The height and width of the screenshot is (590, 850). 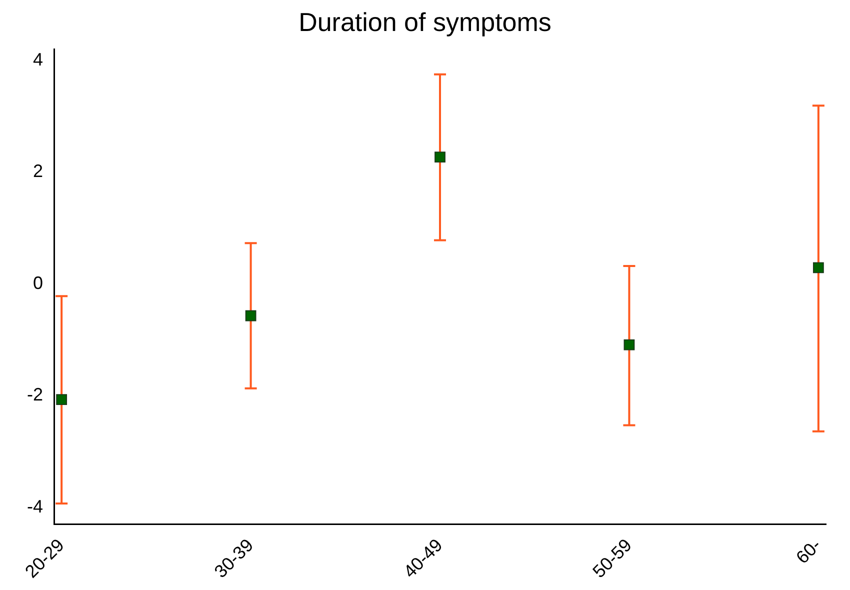 What do you see at coordinates (38, 282) in the screenshot?
I see `y-tick-label: 0` at bounding box center [38, 282].